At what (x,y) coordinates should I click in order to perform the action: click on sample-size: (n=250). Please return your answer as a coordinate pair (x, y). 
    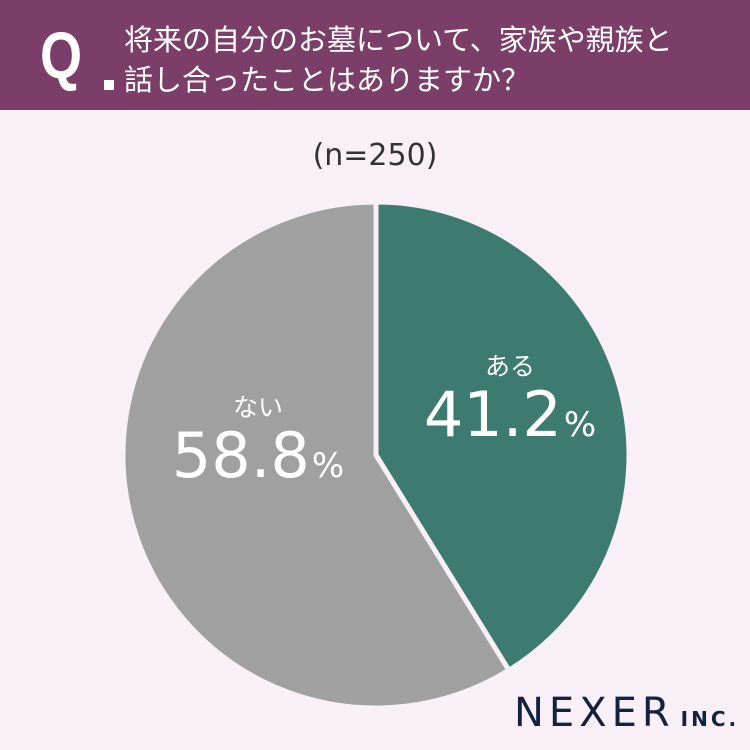
    Looking at the image, I should click on (375, 155).